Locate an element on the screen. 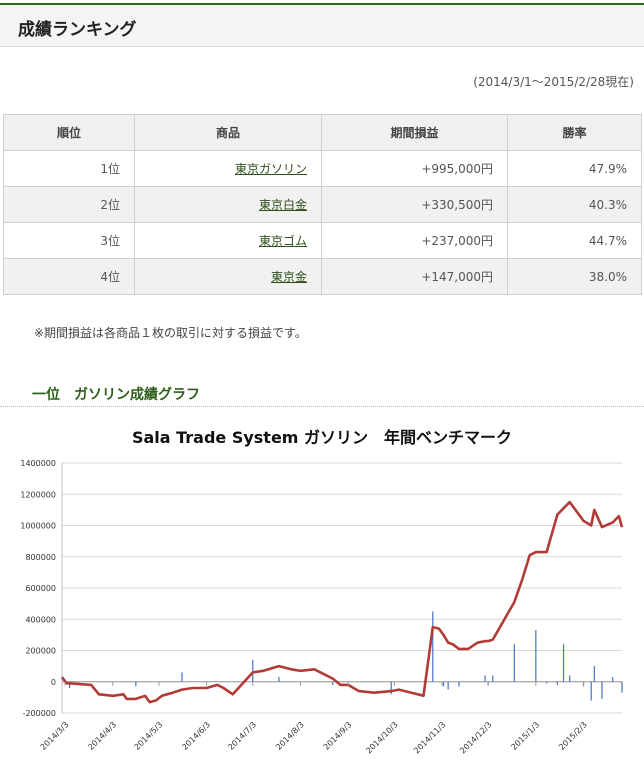 This screenshot has width=644, height=770. profit-cell: +330,500円 is located at coordinates (414, 204).